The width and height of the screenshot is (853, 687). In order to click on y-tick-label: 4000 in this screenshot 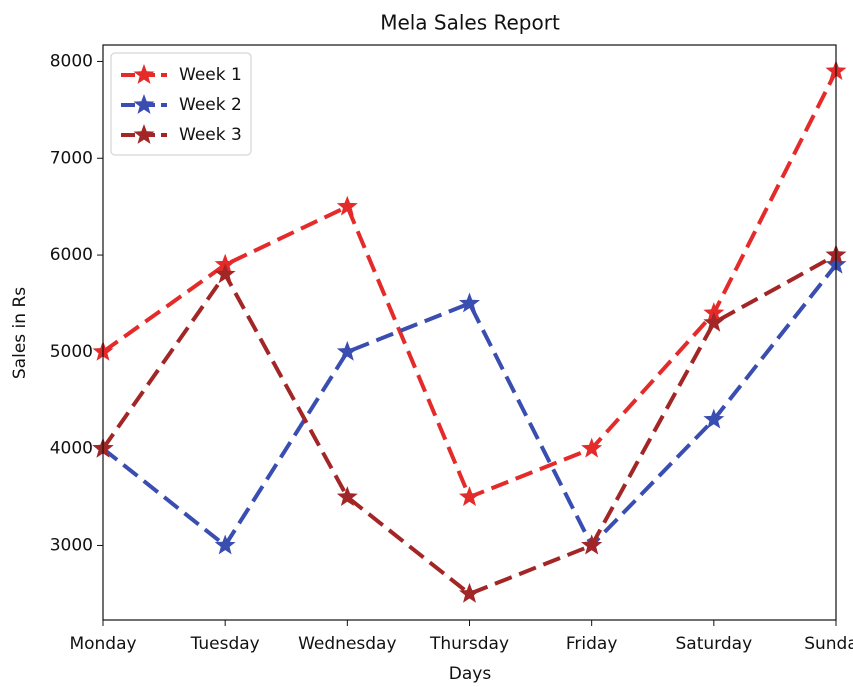, I will do `click(71, 449)`.